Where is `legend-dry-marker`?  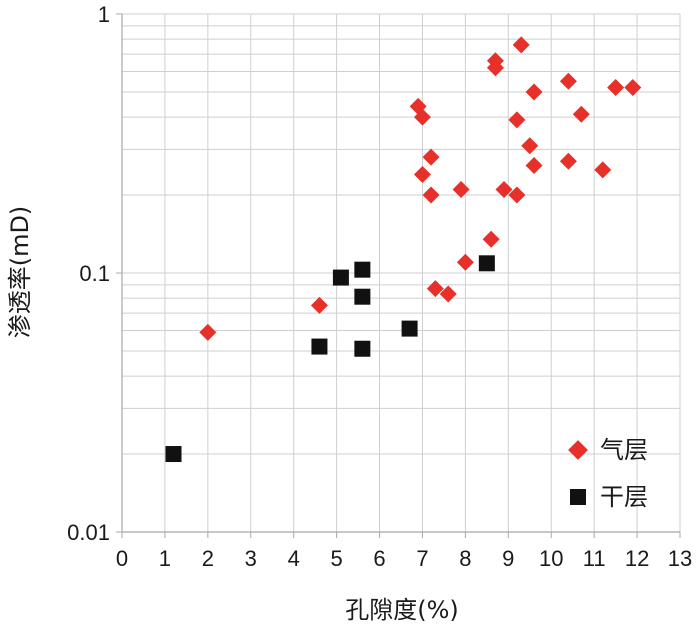 legend-dry-marker is located at coordinates (578, 497).